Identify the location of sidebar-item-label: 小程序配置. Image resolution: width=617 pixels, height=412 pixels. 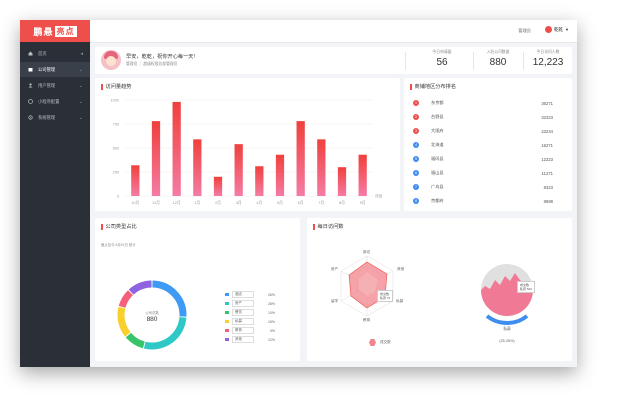
(49, 101).